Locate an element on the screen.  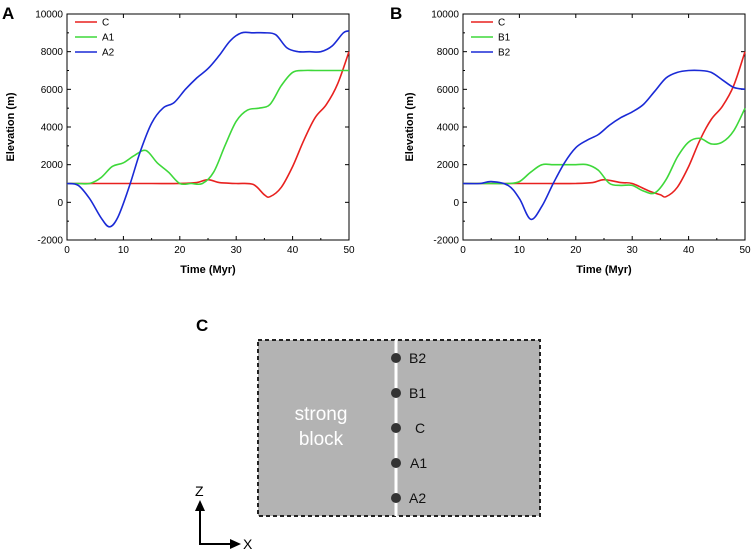
point-c-marker is located at coordinates (396, 428).